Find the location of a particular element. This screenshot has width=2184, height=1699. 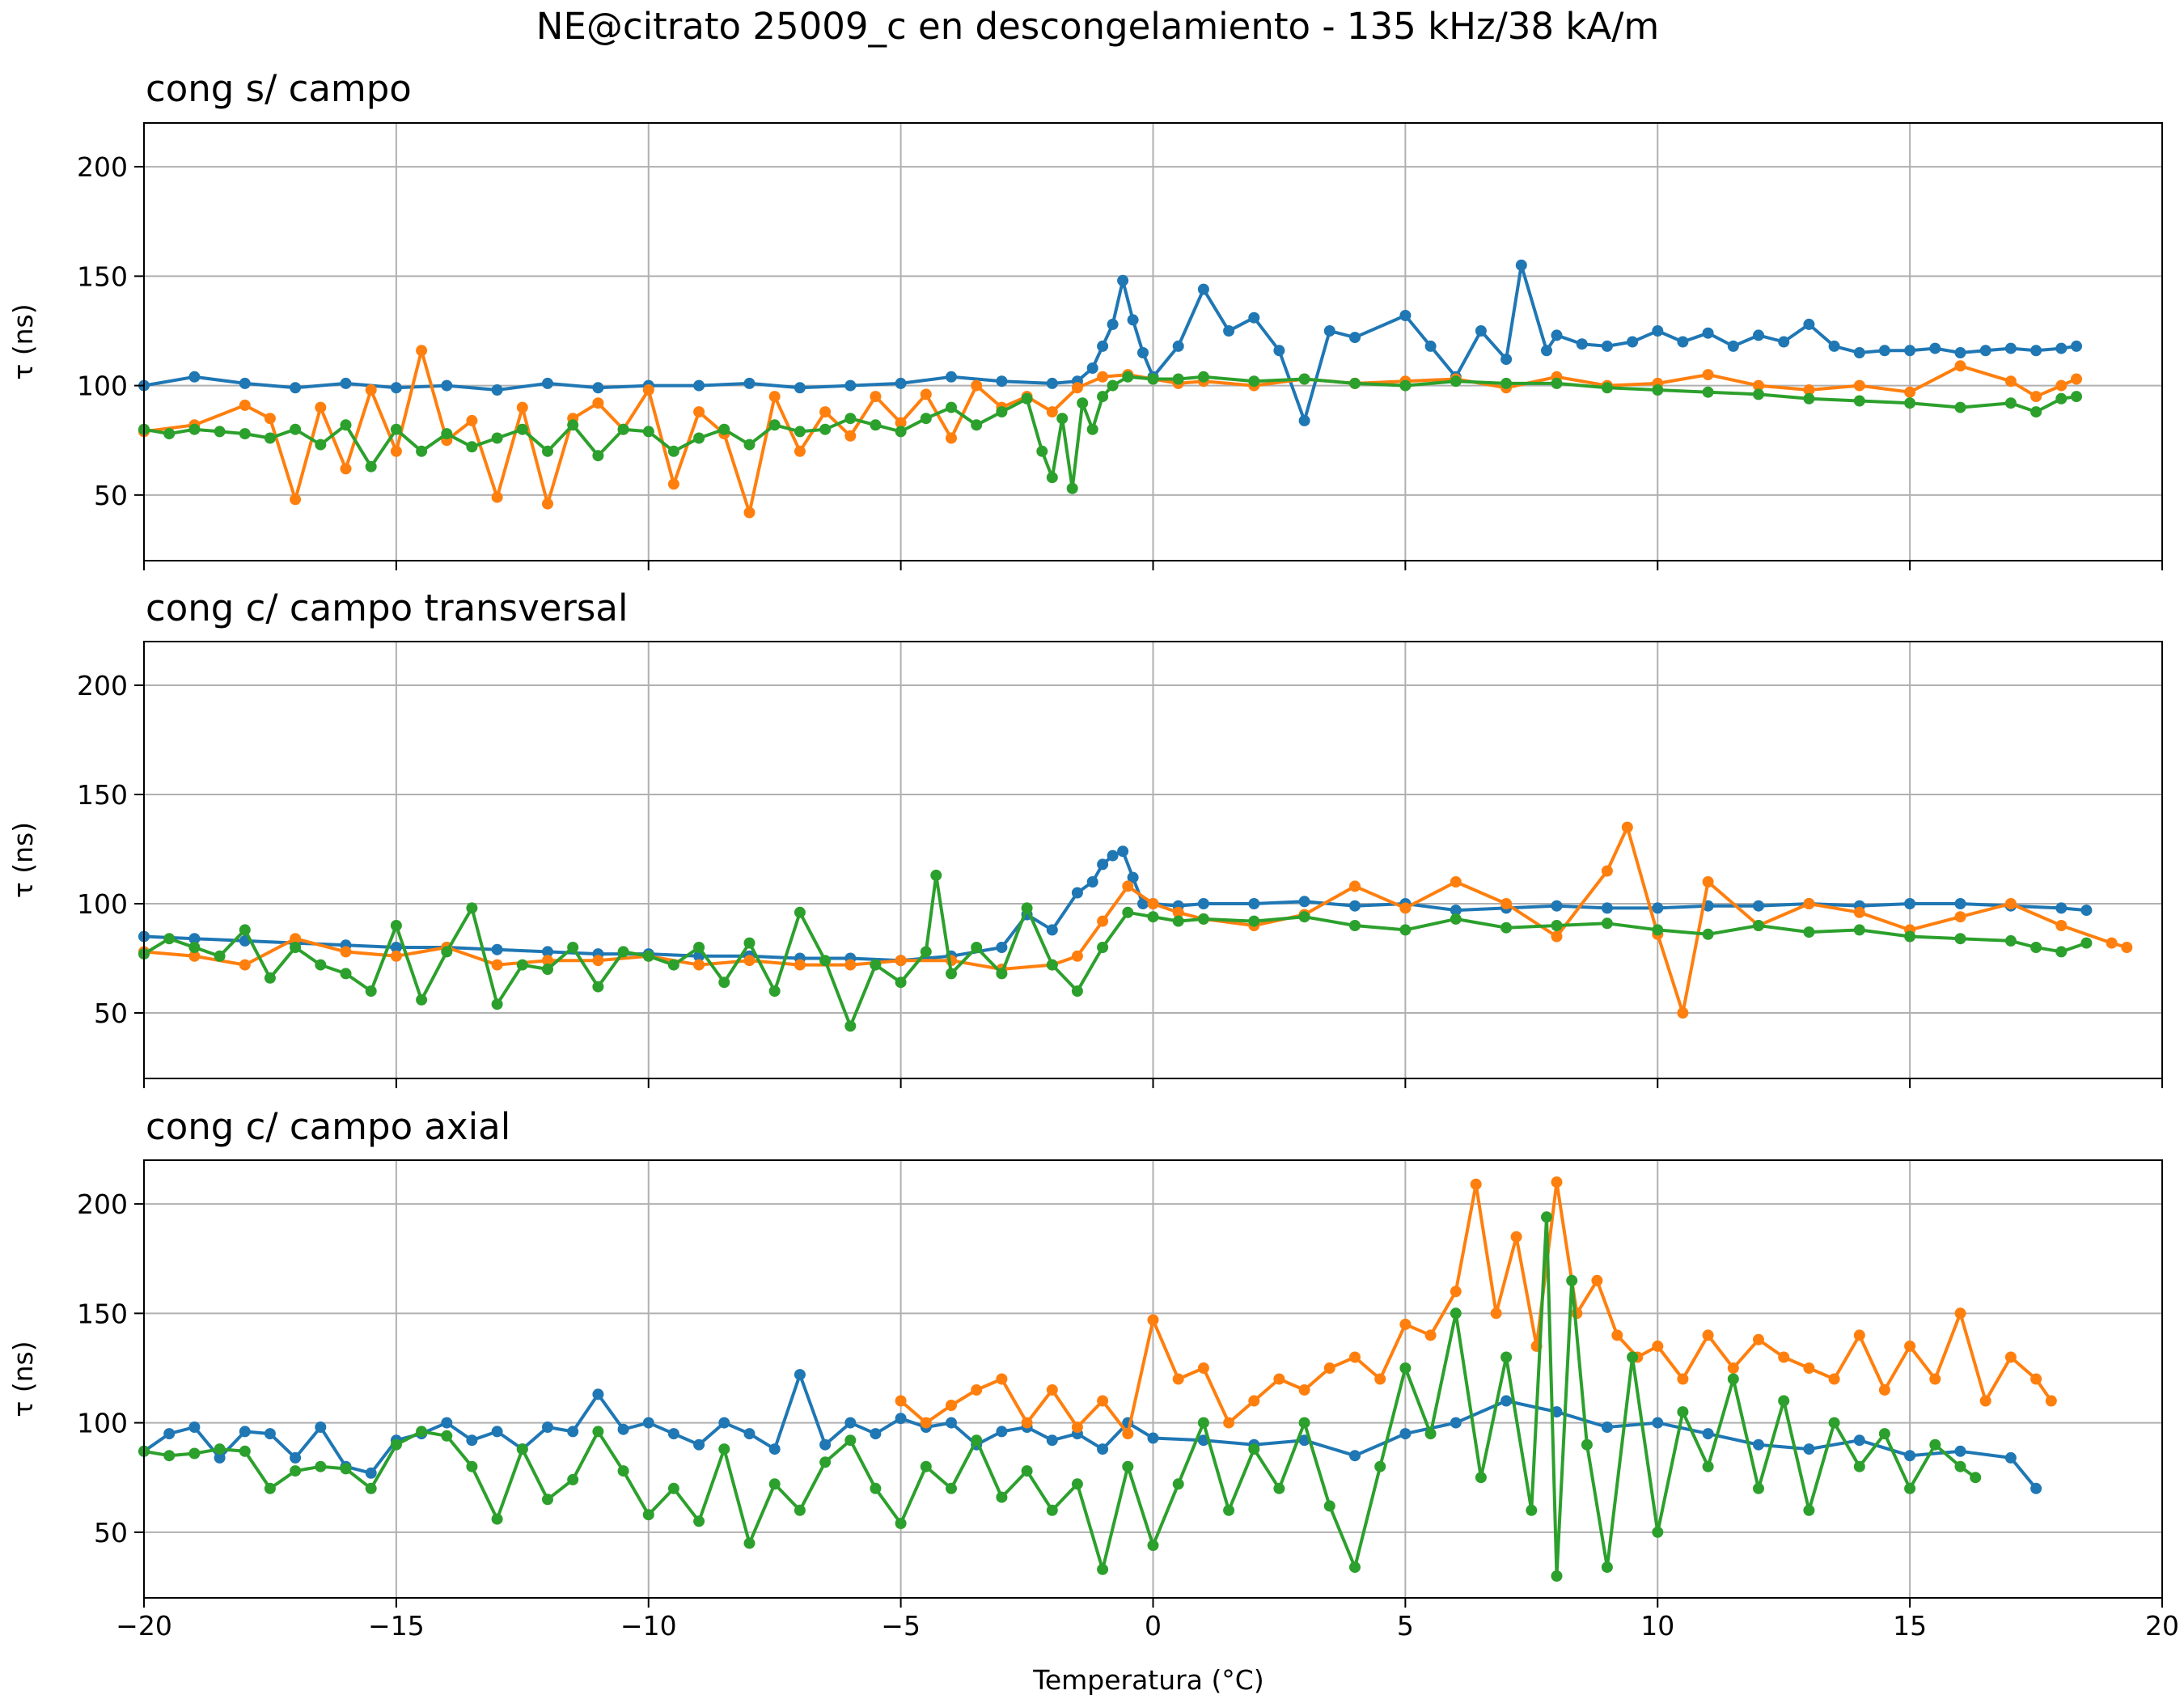

panel-title: cong c/ campo transversal is located at coordinates (387, 608).